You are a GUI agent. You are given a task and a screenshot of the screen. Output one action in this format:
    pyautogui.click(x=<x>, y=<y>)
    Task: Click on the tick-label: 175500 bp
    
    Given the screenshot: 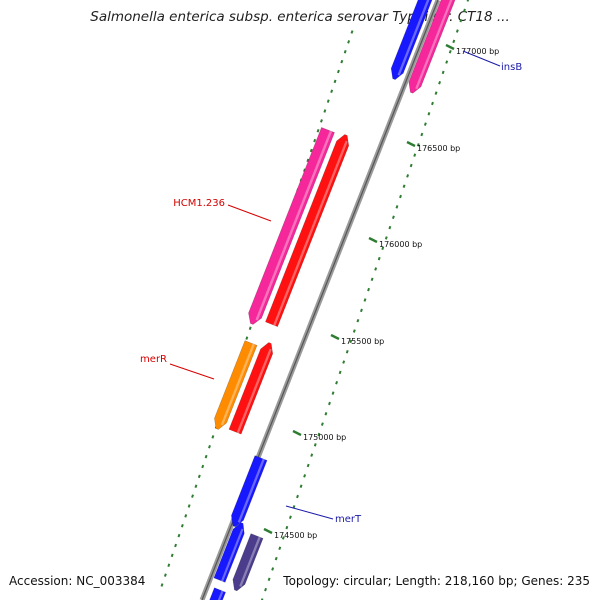 What is the action you would take?
    pyautogui.click(x=362, y=341)
    